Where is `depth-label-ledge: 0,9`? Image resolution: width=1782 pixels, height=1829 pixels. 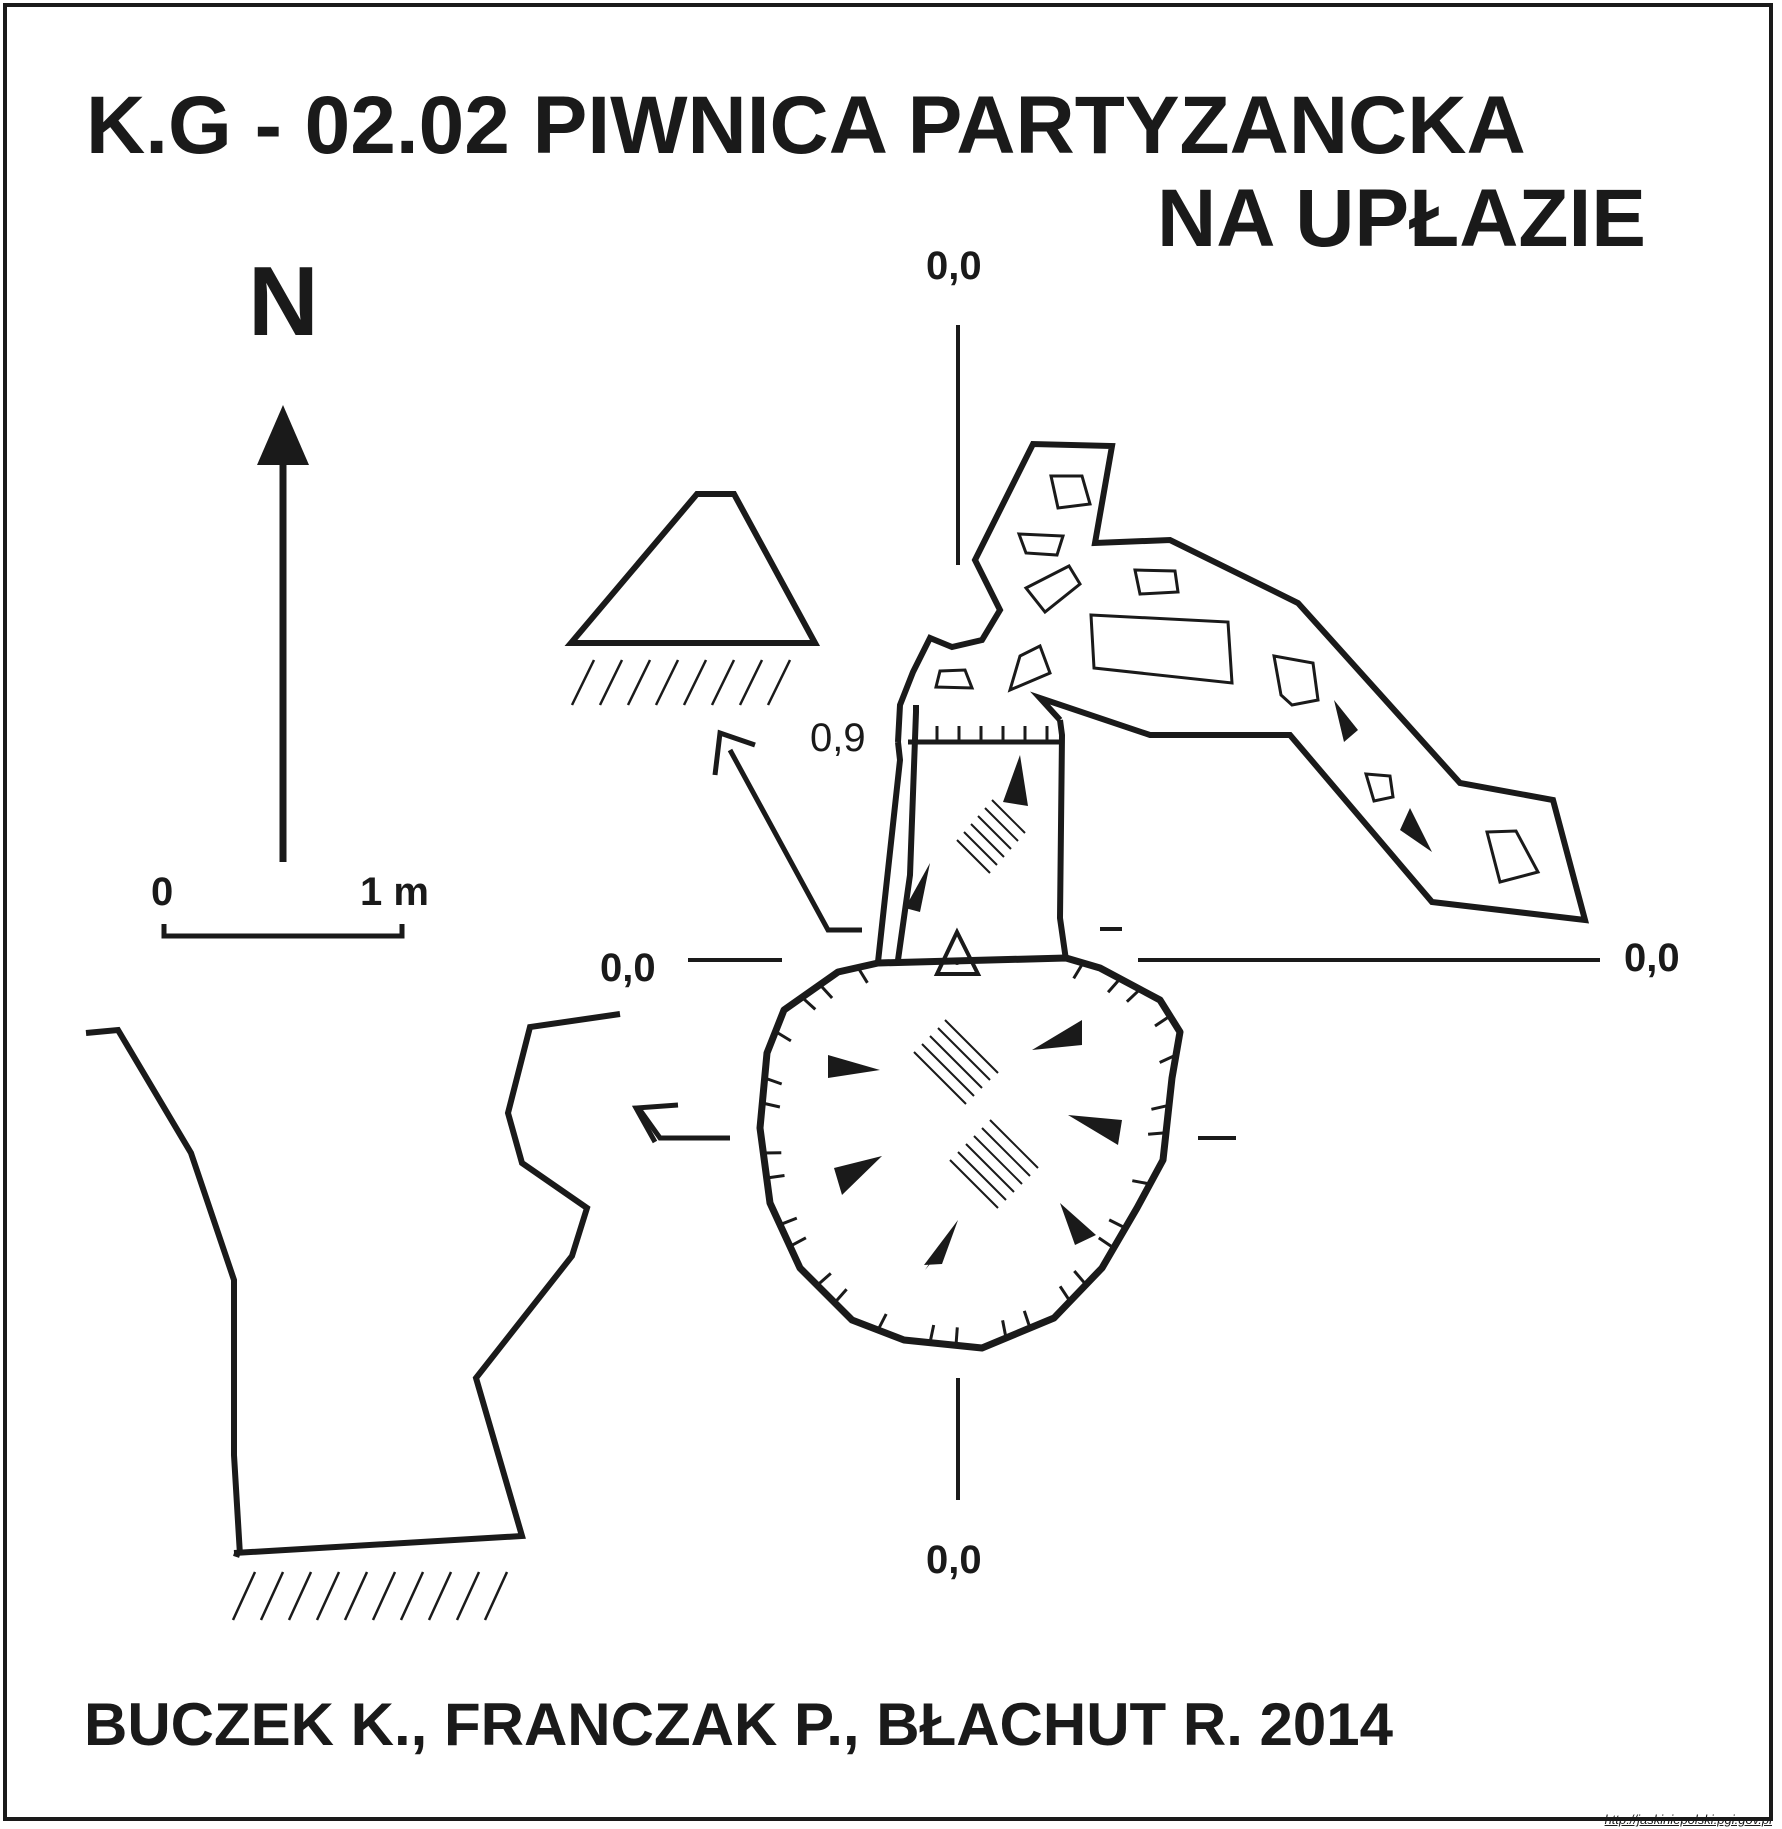 depth-label-ledge: 0,9 is located at coordinates (838, 738).